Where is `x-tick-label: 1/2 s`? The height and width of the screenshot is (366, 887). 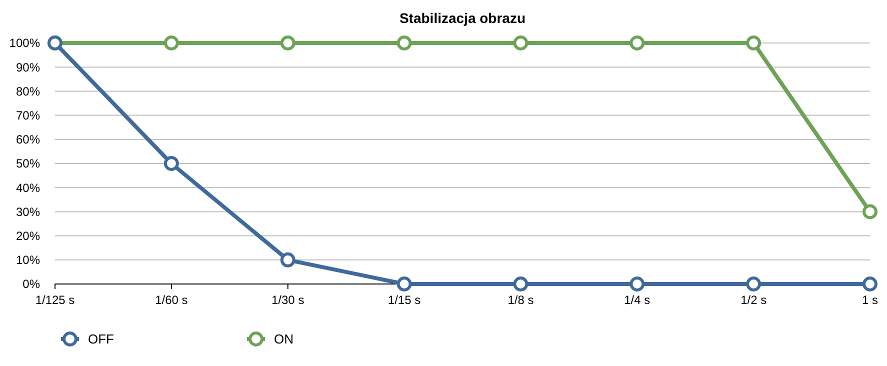
x-tick-label: 1/2 s is located at coordinates (753, 300).